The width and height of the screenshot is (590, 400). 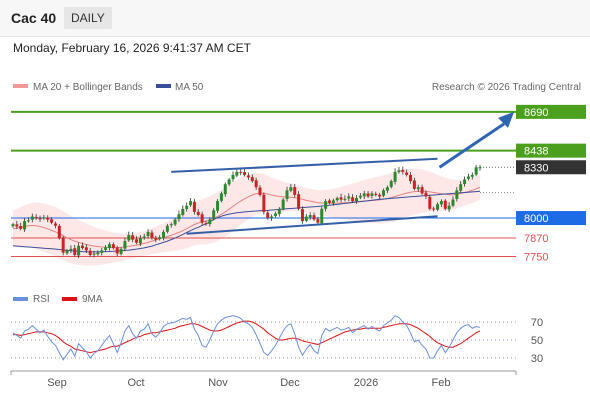 What do you see at coordinates (536, 258) in the screenshot?
I see `support-2-label: 7750` at bounding box center [536, 258].